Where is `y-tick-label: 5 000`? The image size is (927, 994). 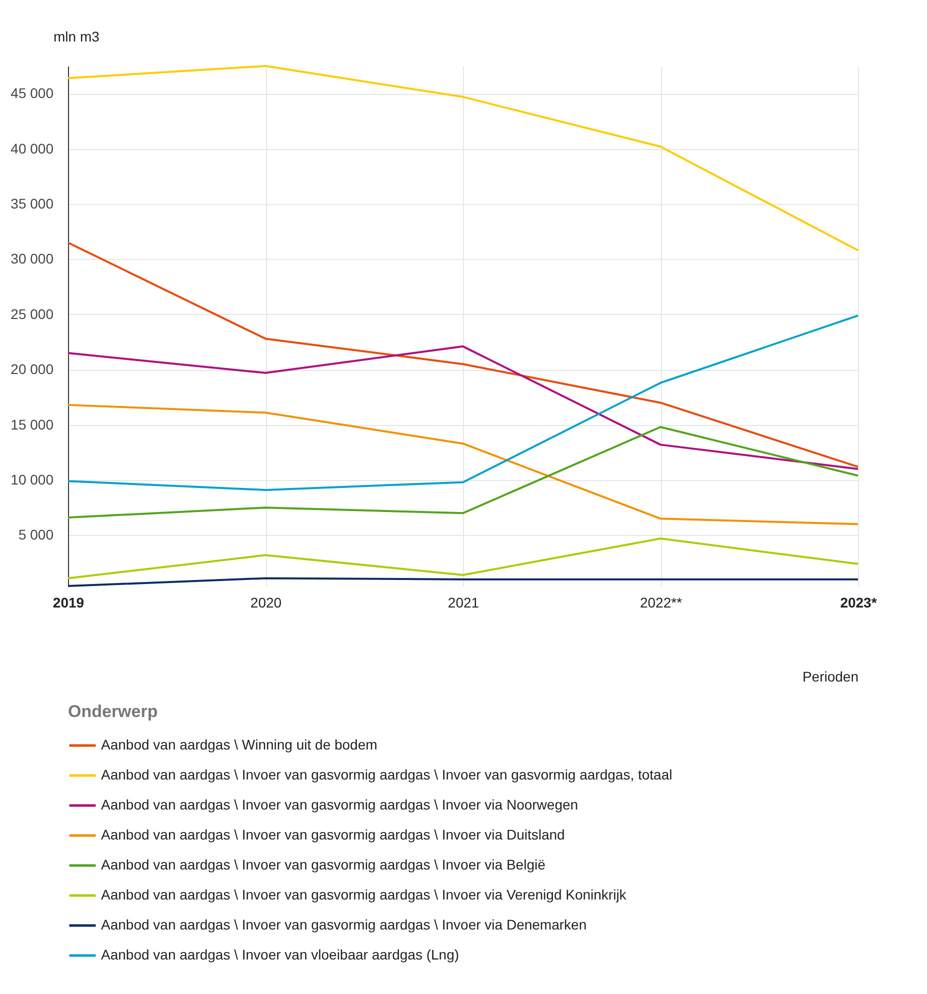 y-tick-label: 5 000 is located at coordinates (36, 534).